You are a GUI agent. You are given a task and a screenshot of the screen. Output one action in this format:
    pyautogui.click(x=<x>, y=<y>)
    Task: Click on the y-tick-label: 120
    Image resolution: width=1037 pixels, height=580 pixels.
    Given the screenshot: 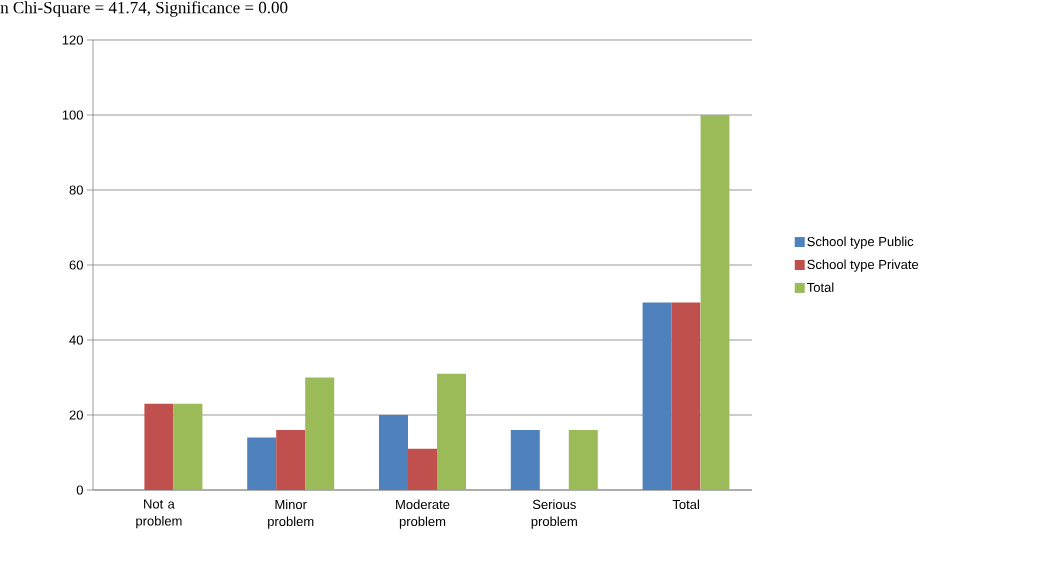 What is the action you would take?
    pyautogui.click(x=72, y=40)
    